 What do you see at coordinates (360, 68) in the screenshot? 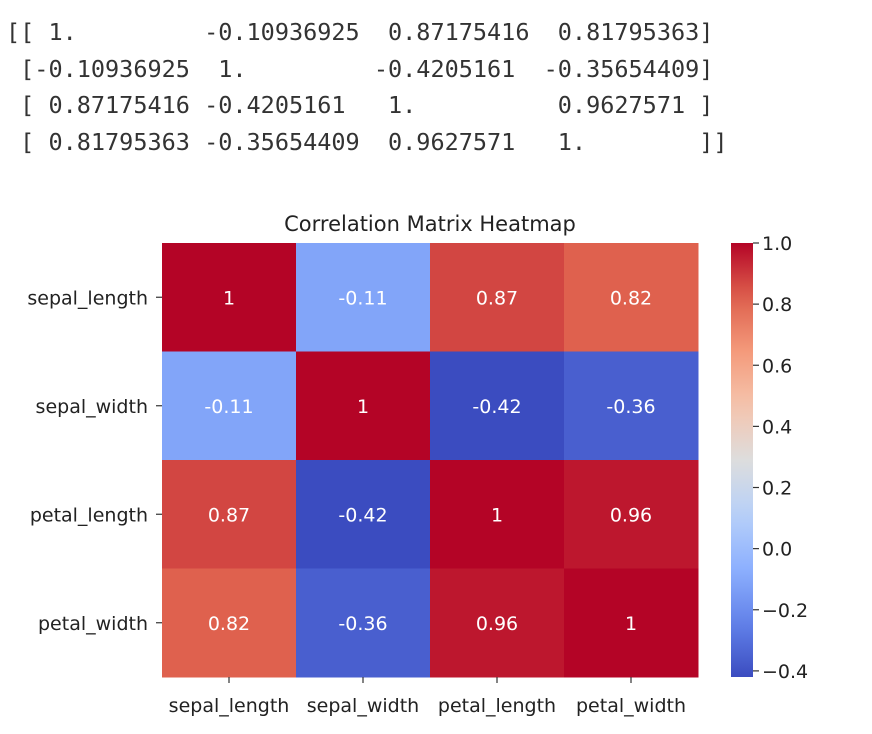
I see `matrix-row-2: [-0.10936925 1. -0.4205161 -0.35654409]` at bounding box center [360, 68].